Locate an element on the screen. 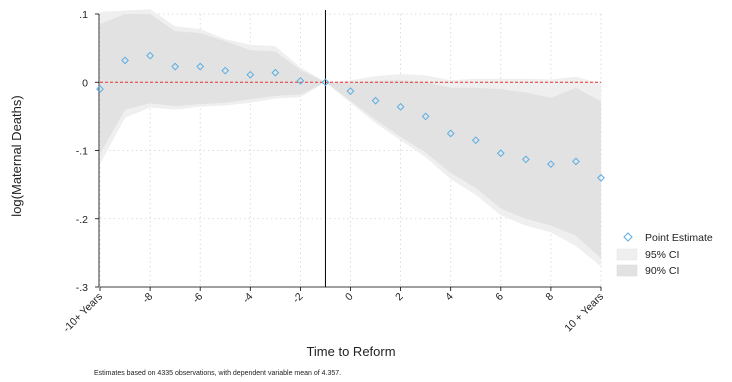 The width and height of the screenshot is (732, 382). y-tick-label: .1 is located at coordinates (83, 15).